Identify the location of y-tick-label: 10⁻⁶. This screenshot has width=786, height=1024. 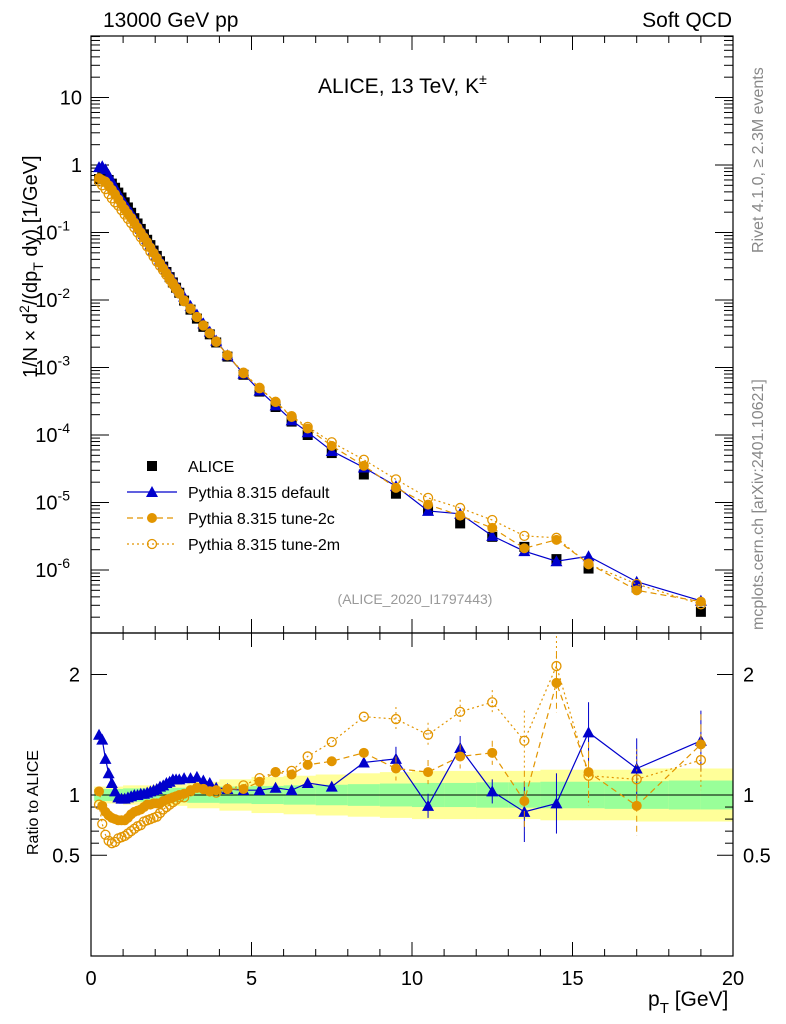
(52, 568).